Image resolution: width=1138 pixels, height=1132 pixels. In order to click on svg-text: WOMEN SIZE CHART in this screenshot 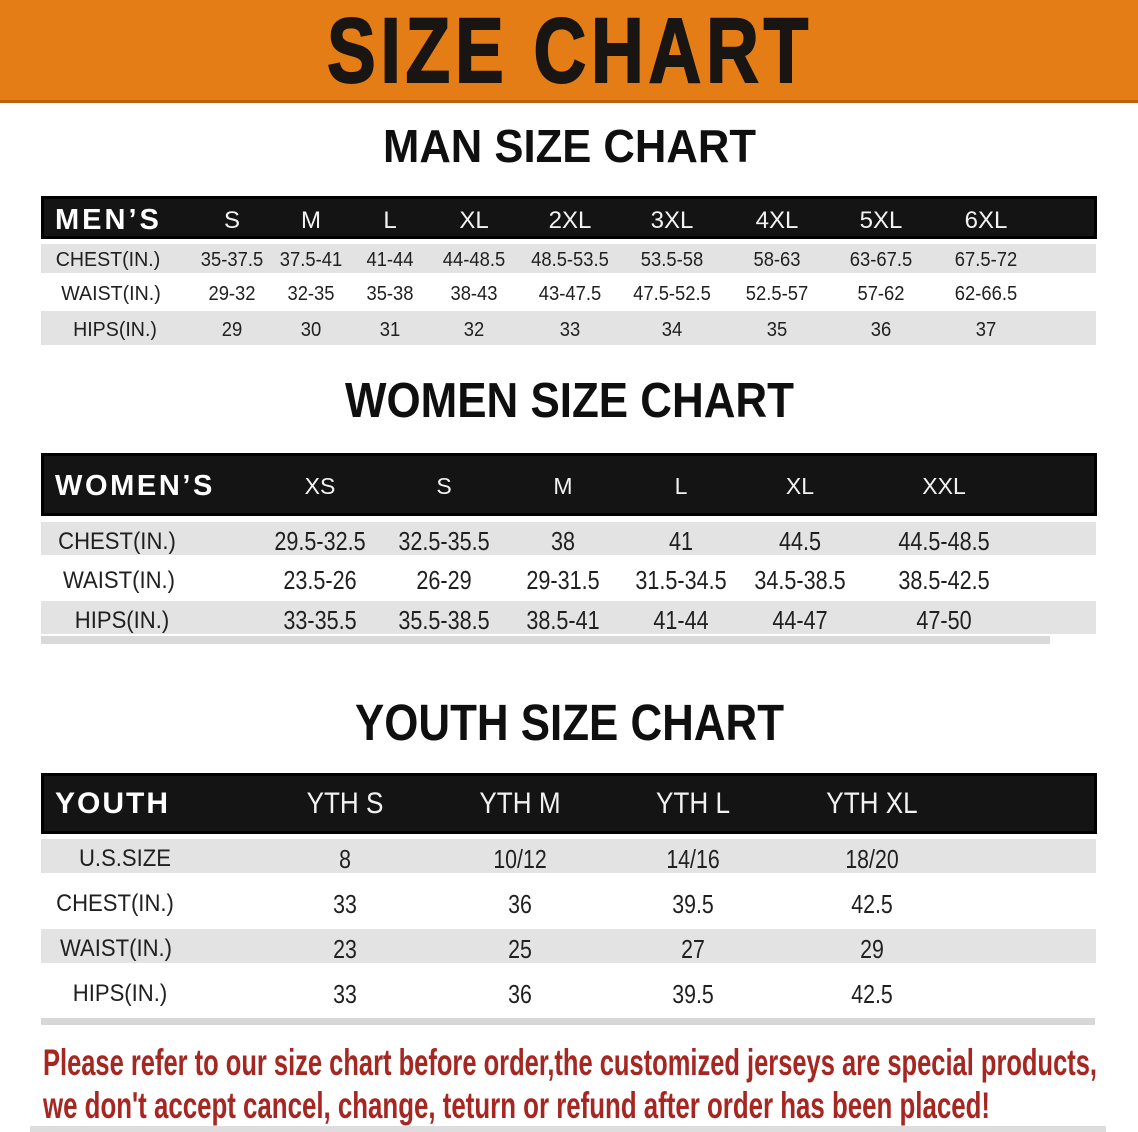, I will do `click(569, 401)`.